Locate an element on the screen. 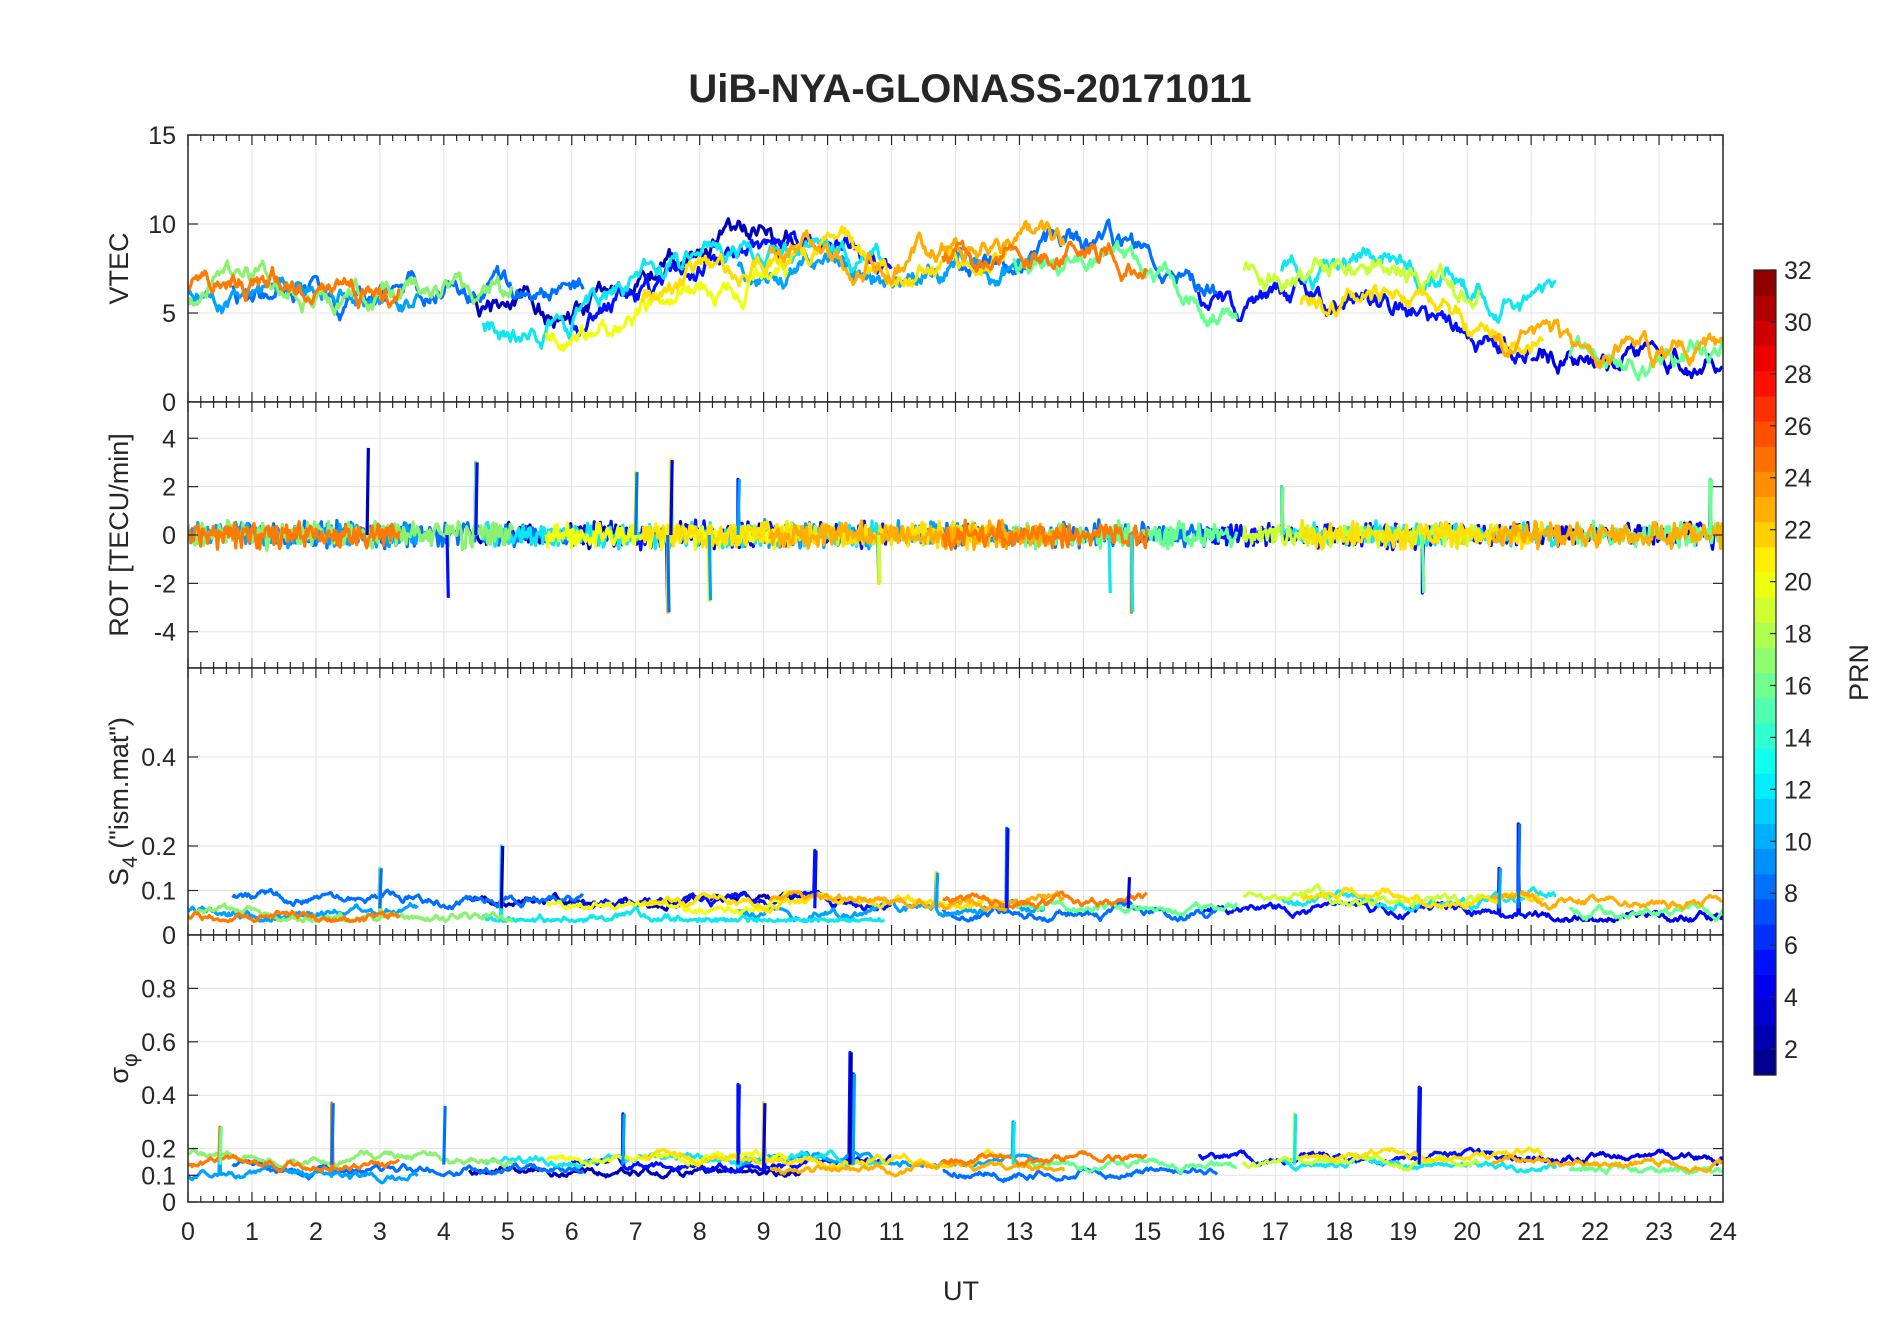  x-tick-label: 3 is located at coordinates (380, 1232).